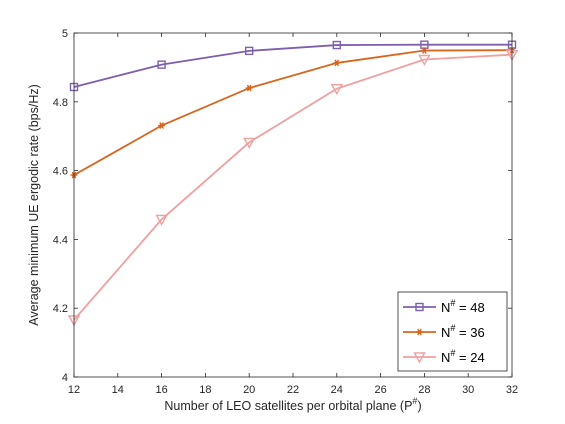  Describe the element at coordinates (380, 390) in the screenshot. I see `x-tick-label: 26` at that location.